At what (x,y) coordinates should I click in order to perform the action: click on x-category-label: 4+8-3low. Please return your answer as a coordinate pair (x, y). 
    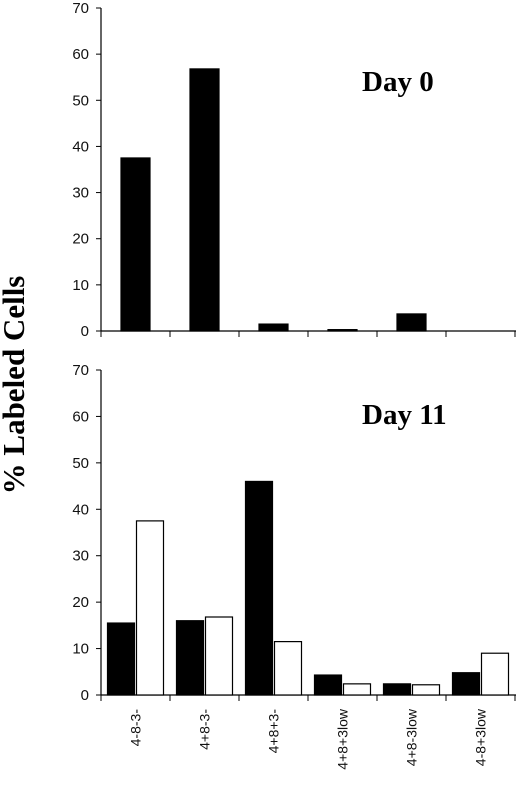
    Looking at the image, I should click on (412, 737).